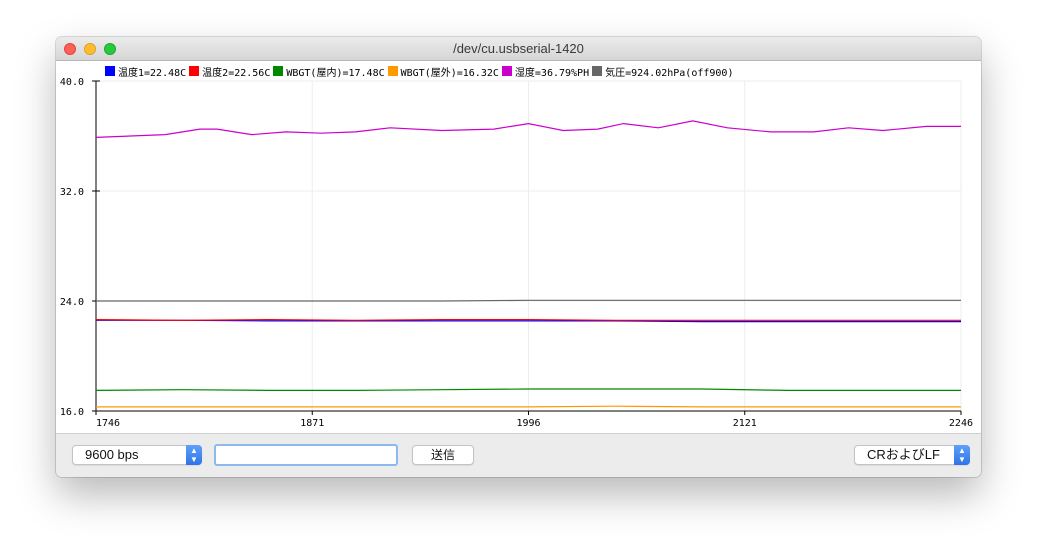 The width and height of the screenshot is (1037, 552). I want to click on legend-label: 温度1=22.48C, so click(152, 73).